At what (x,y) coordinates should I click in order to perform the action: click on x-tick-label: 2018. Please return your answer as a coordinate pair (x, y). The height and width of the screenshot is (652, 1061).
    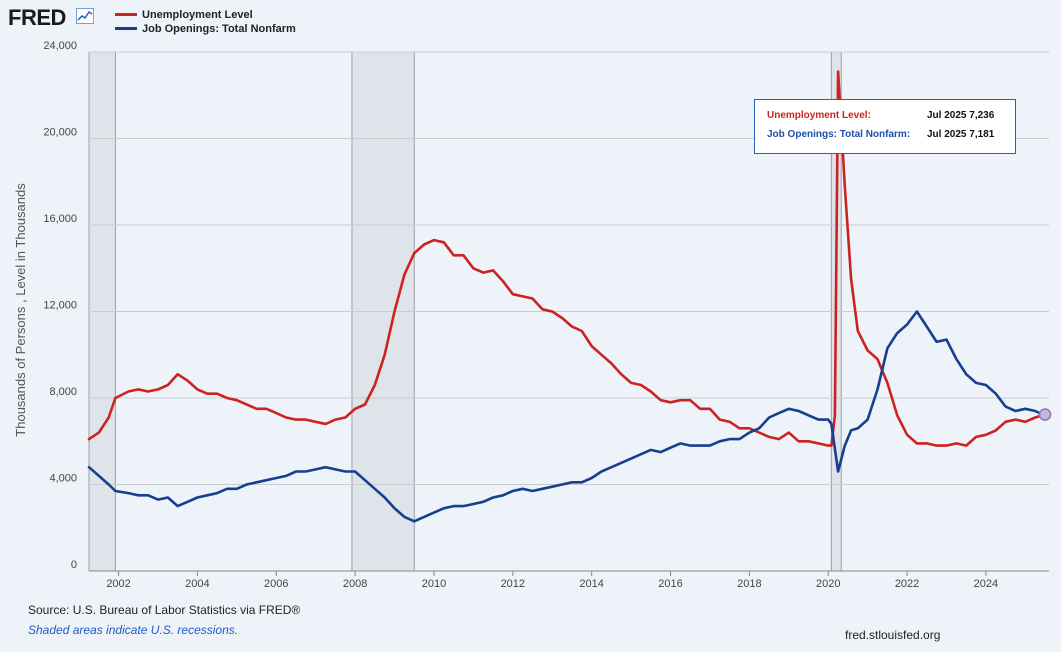
    Looking at the image, I should click on (749, 584).